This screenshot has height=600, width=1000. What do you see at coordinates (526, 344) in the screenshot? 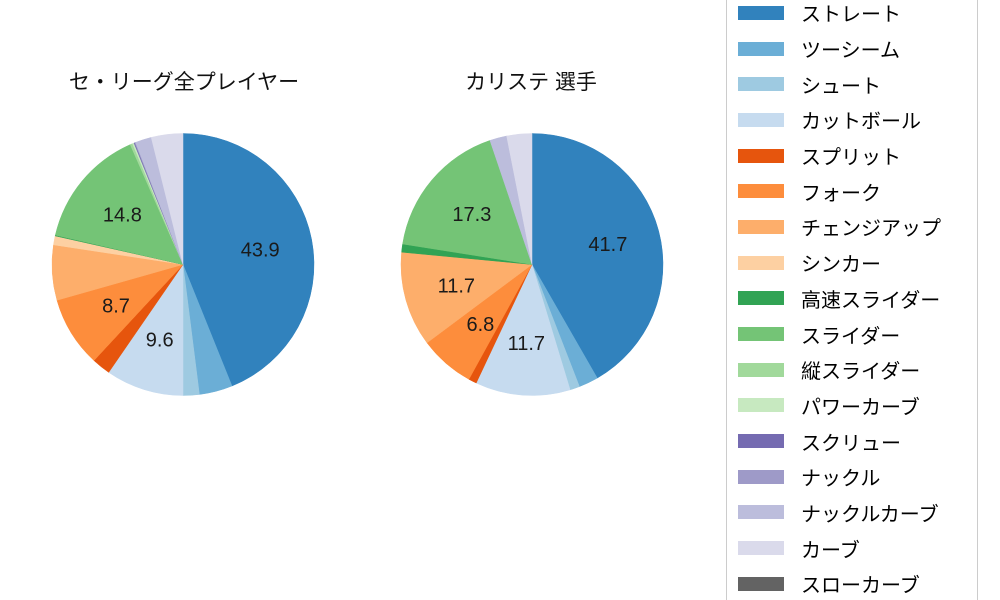
I see `pie2-pct-label-3: 11.7` at bounding box center [526, 344].